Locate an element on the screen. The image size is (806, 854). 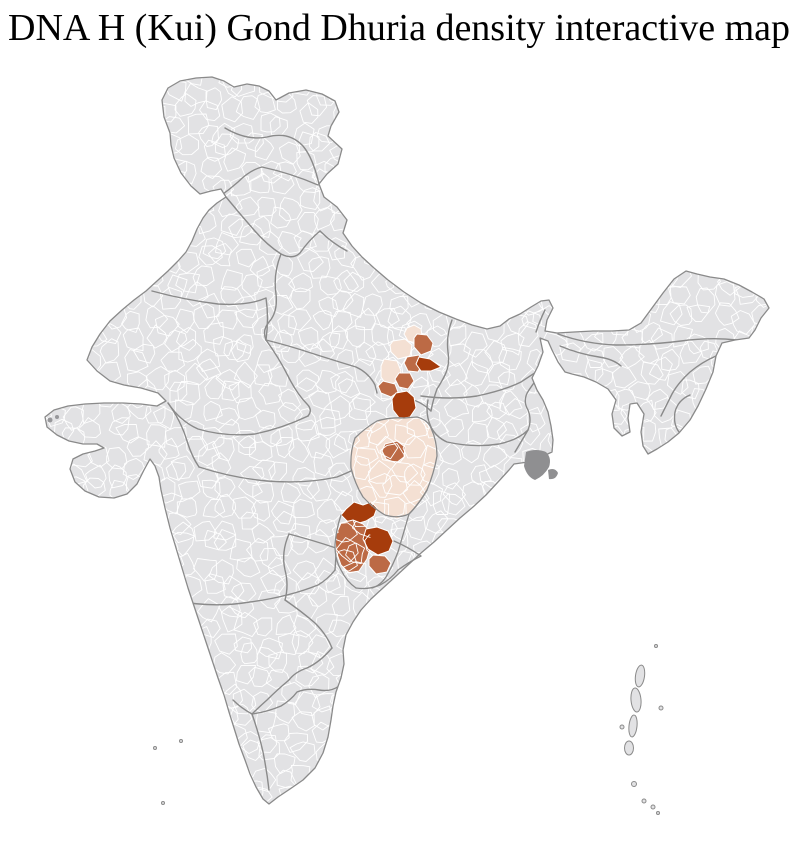
sundarbans-delta-patch is located at coordinates (541, 465).